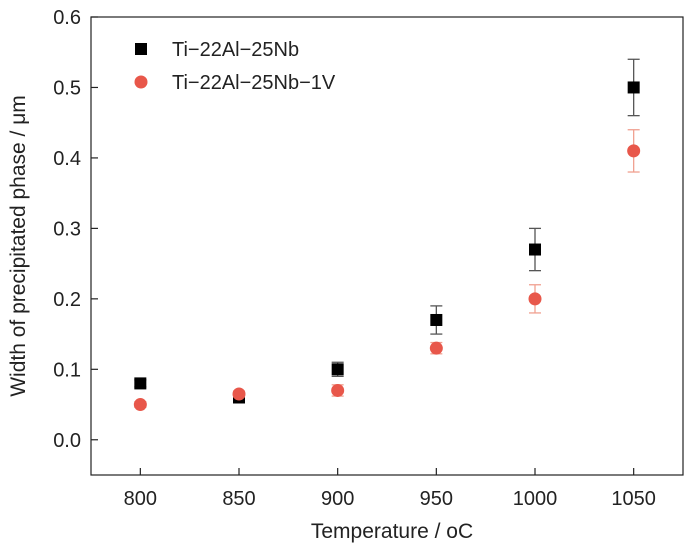 Image resolution: width=700 pixels, height=558 pixels. I want to click on x-tick-label: 950, so click(436, 499).